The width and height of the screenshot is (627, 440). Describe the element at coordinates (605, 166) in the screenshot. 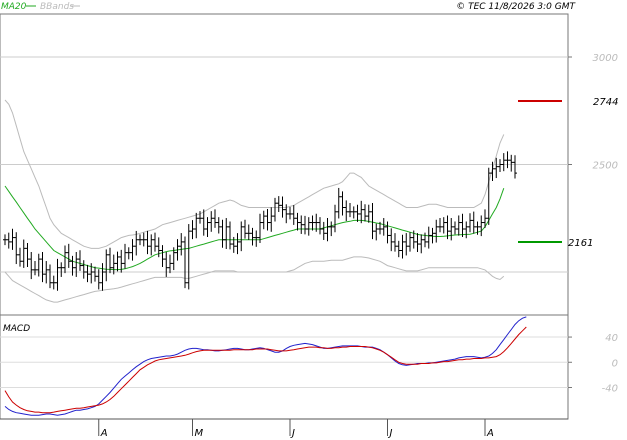

I see `price-tick-label: 2500` at that location.